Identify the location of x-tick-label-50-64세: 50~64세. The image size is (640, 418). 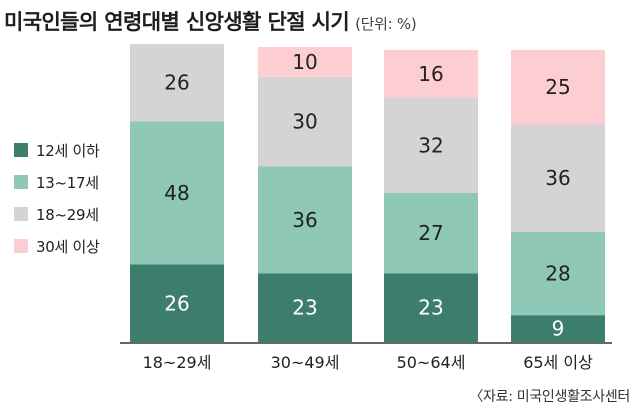
(431, 362).